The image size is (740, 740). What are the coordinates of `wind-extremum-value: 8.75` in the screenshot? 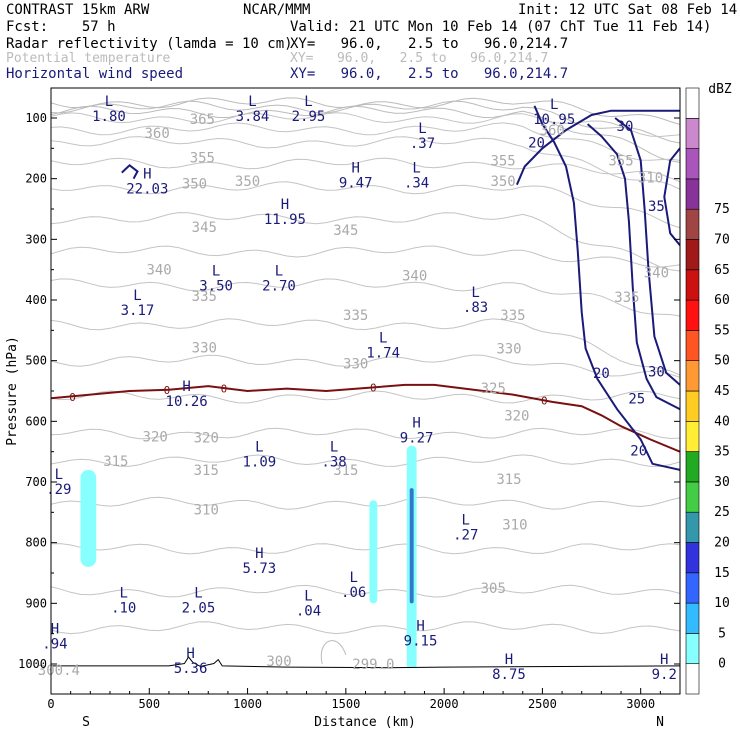 It's located at (509, 675).